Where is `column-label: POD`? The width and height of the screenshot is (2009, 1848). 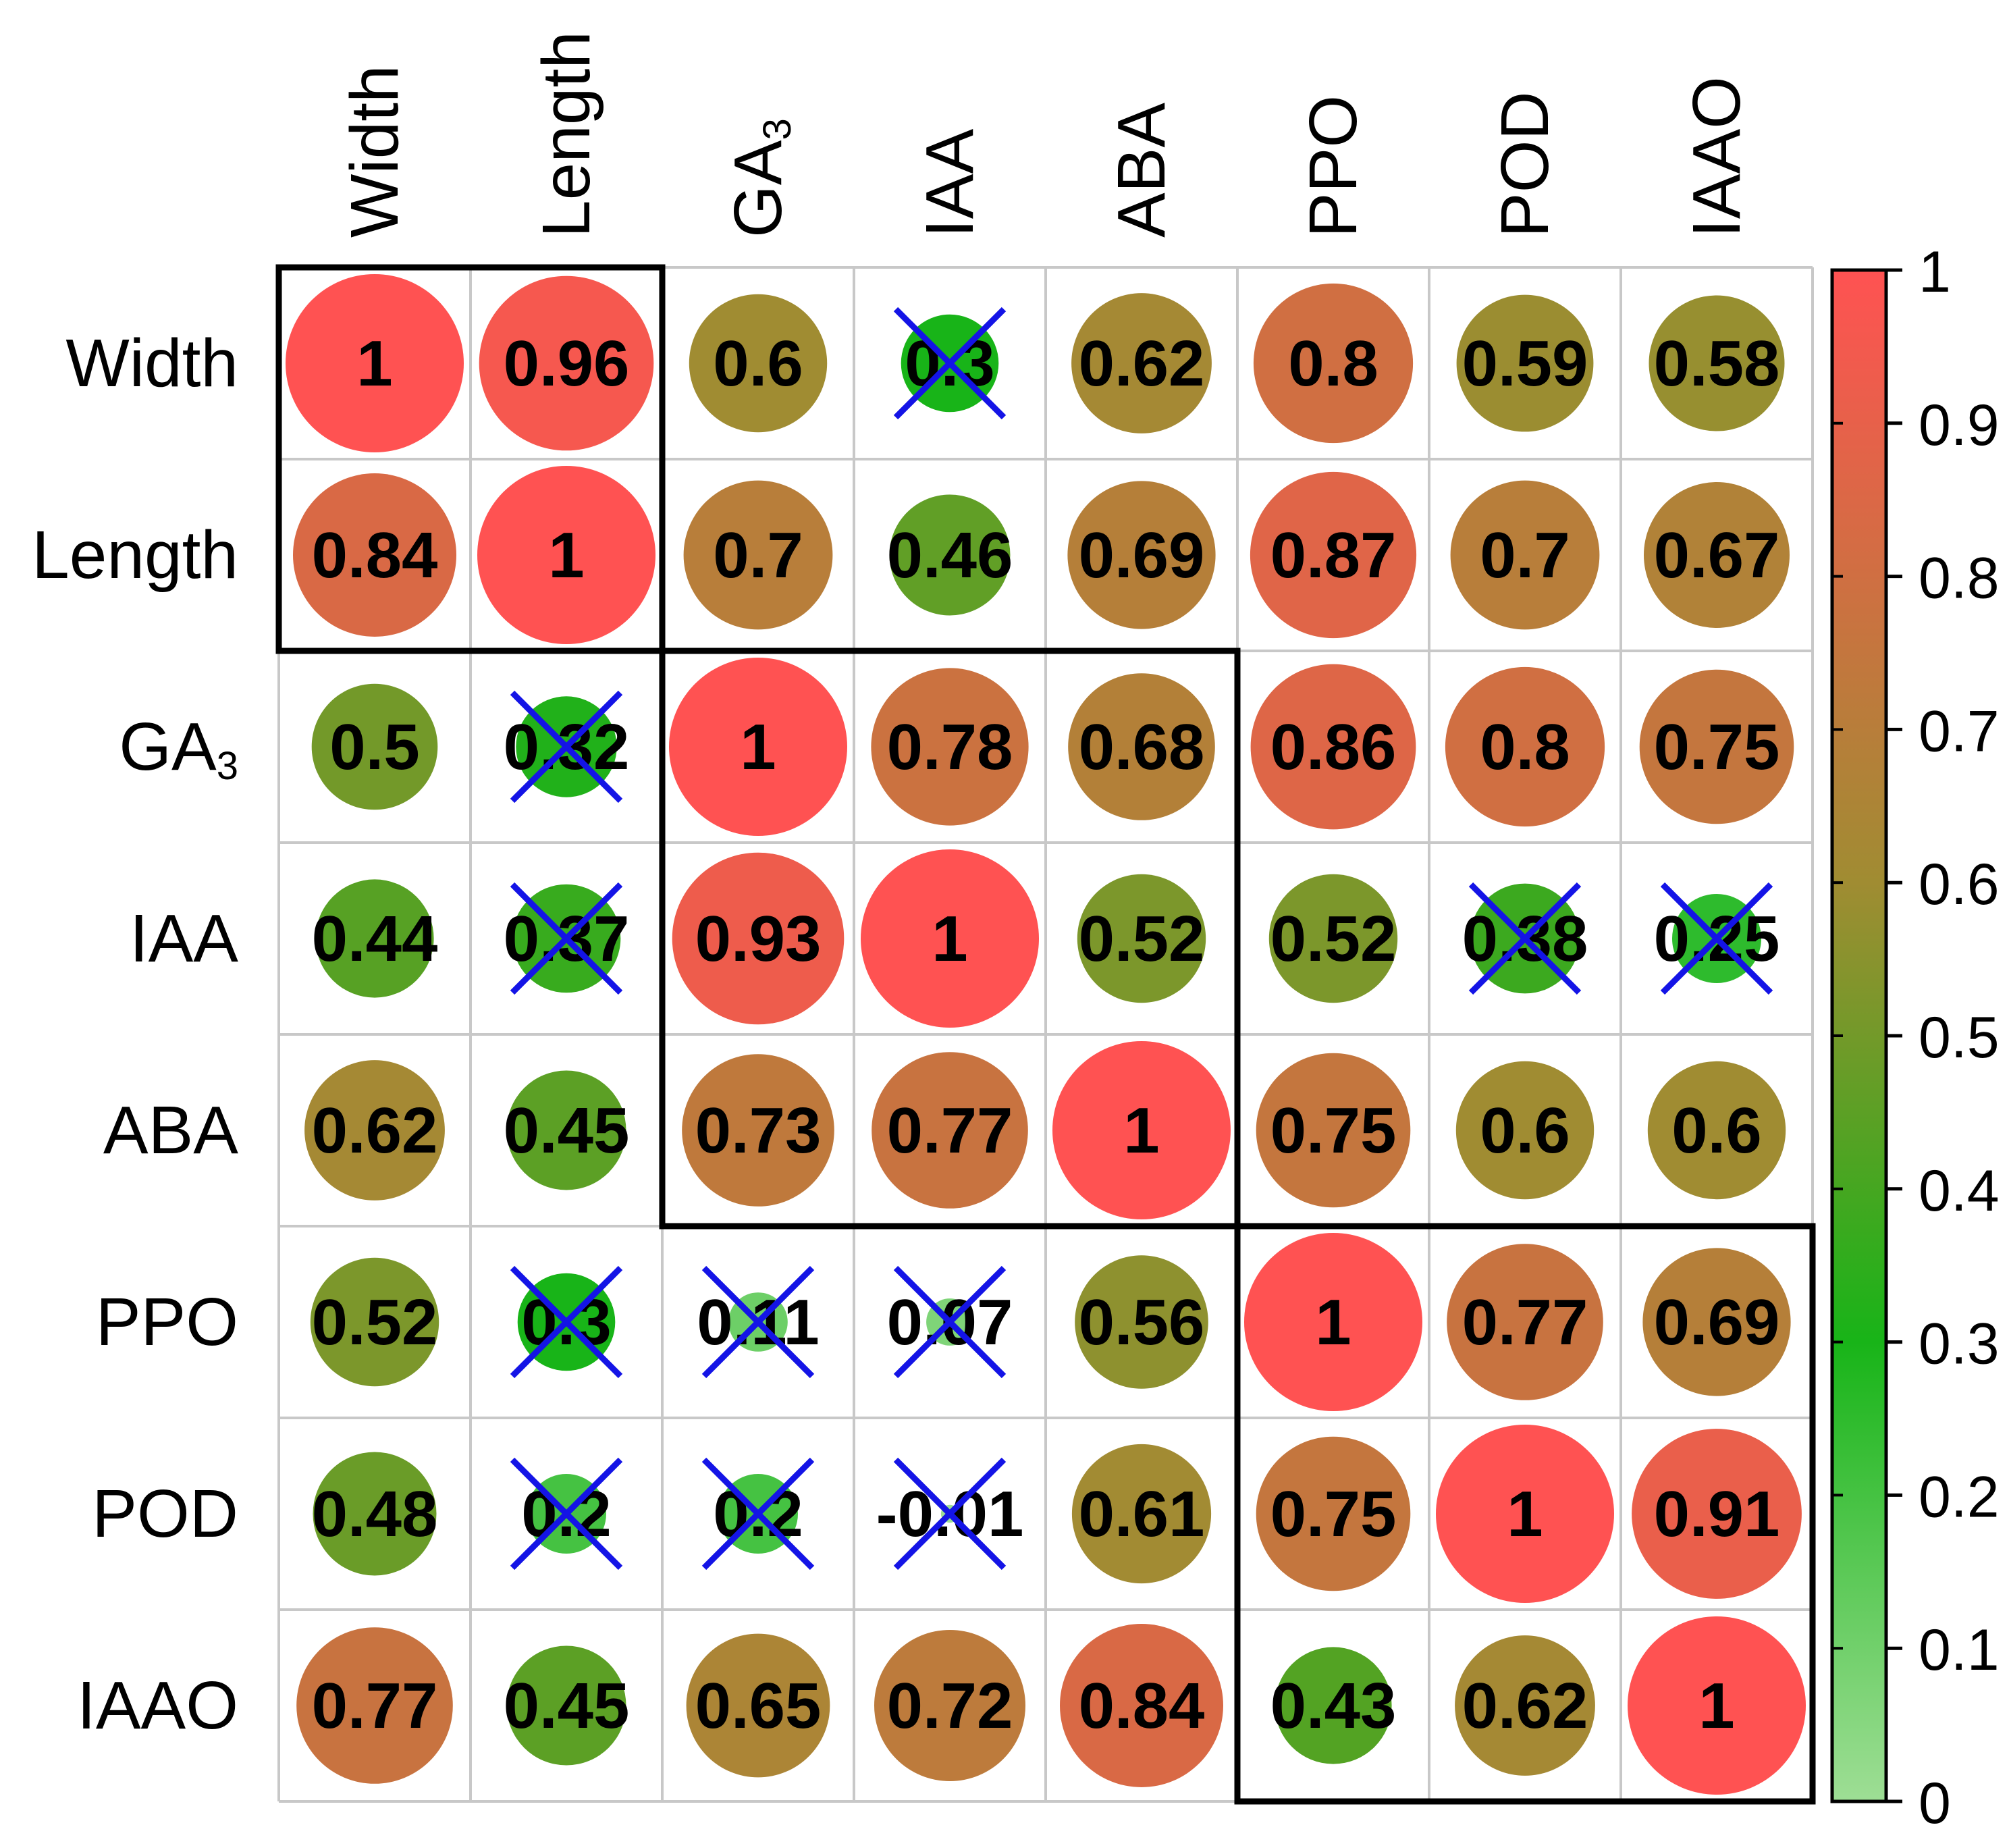 column-label: POD is located at coordinates (1525, 164).